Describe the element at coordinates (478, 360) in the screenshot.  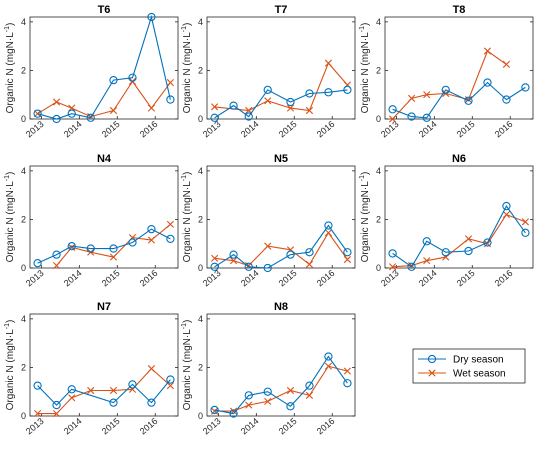
I see `legend-dry-label: Dry season` at that location.